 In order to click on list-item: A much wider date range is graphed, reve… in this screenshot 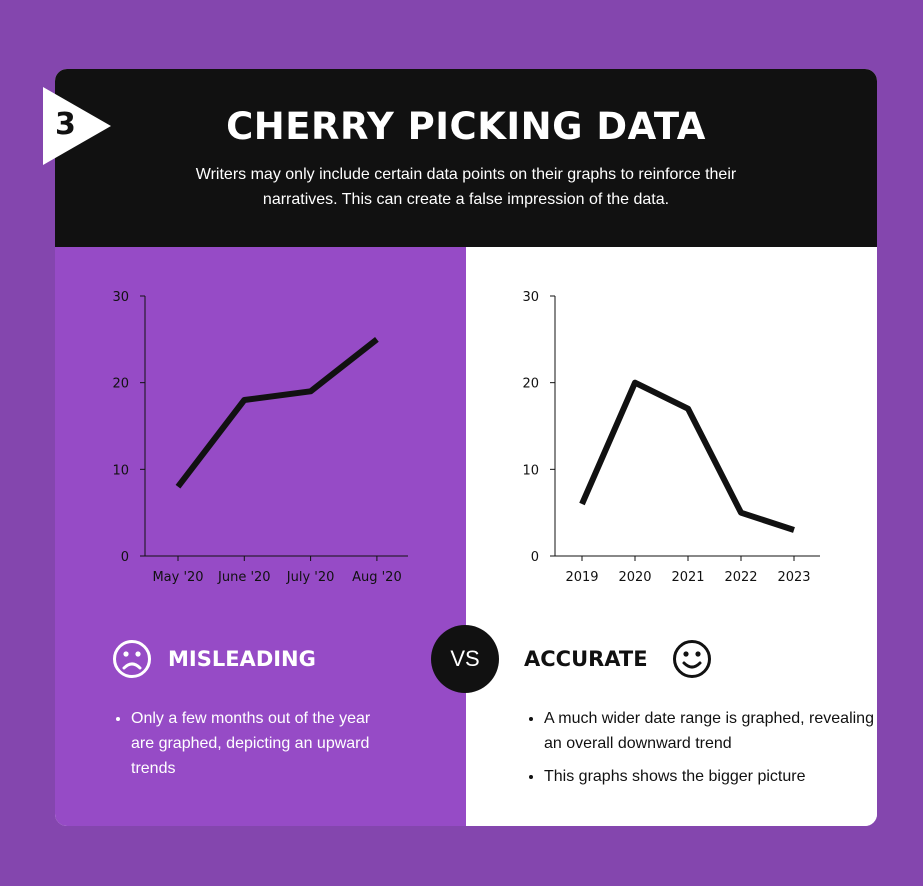, I will do `click(709, 731)`.